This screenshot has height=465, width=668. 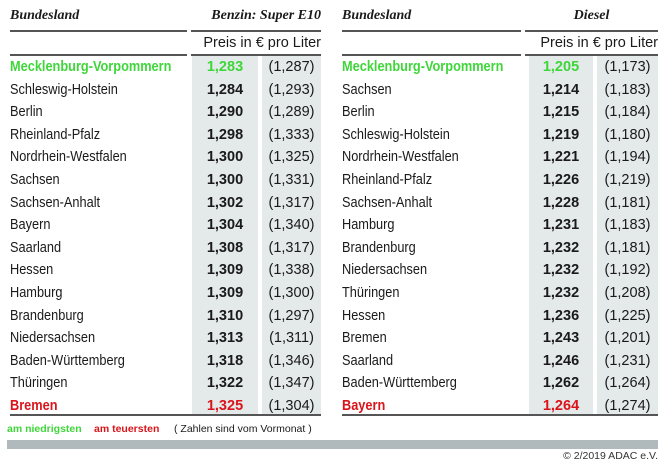 I want to click on price-value: 1,264, so click(x=561, y=406).